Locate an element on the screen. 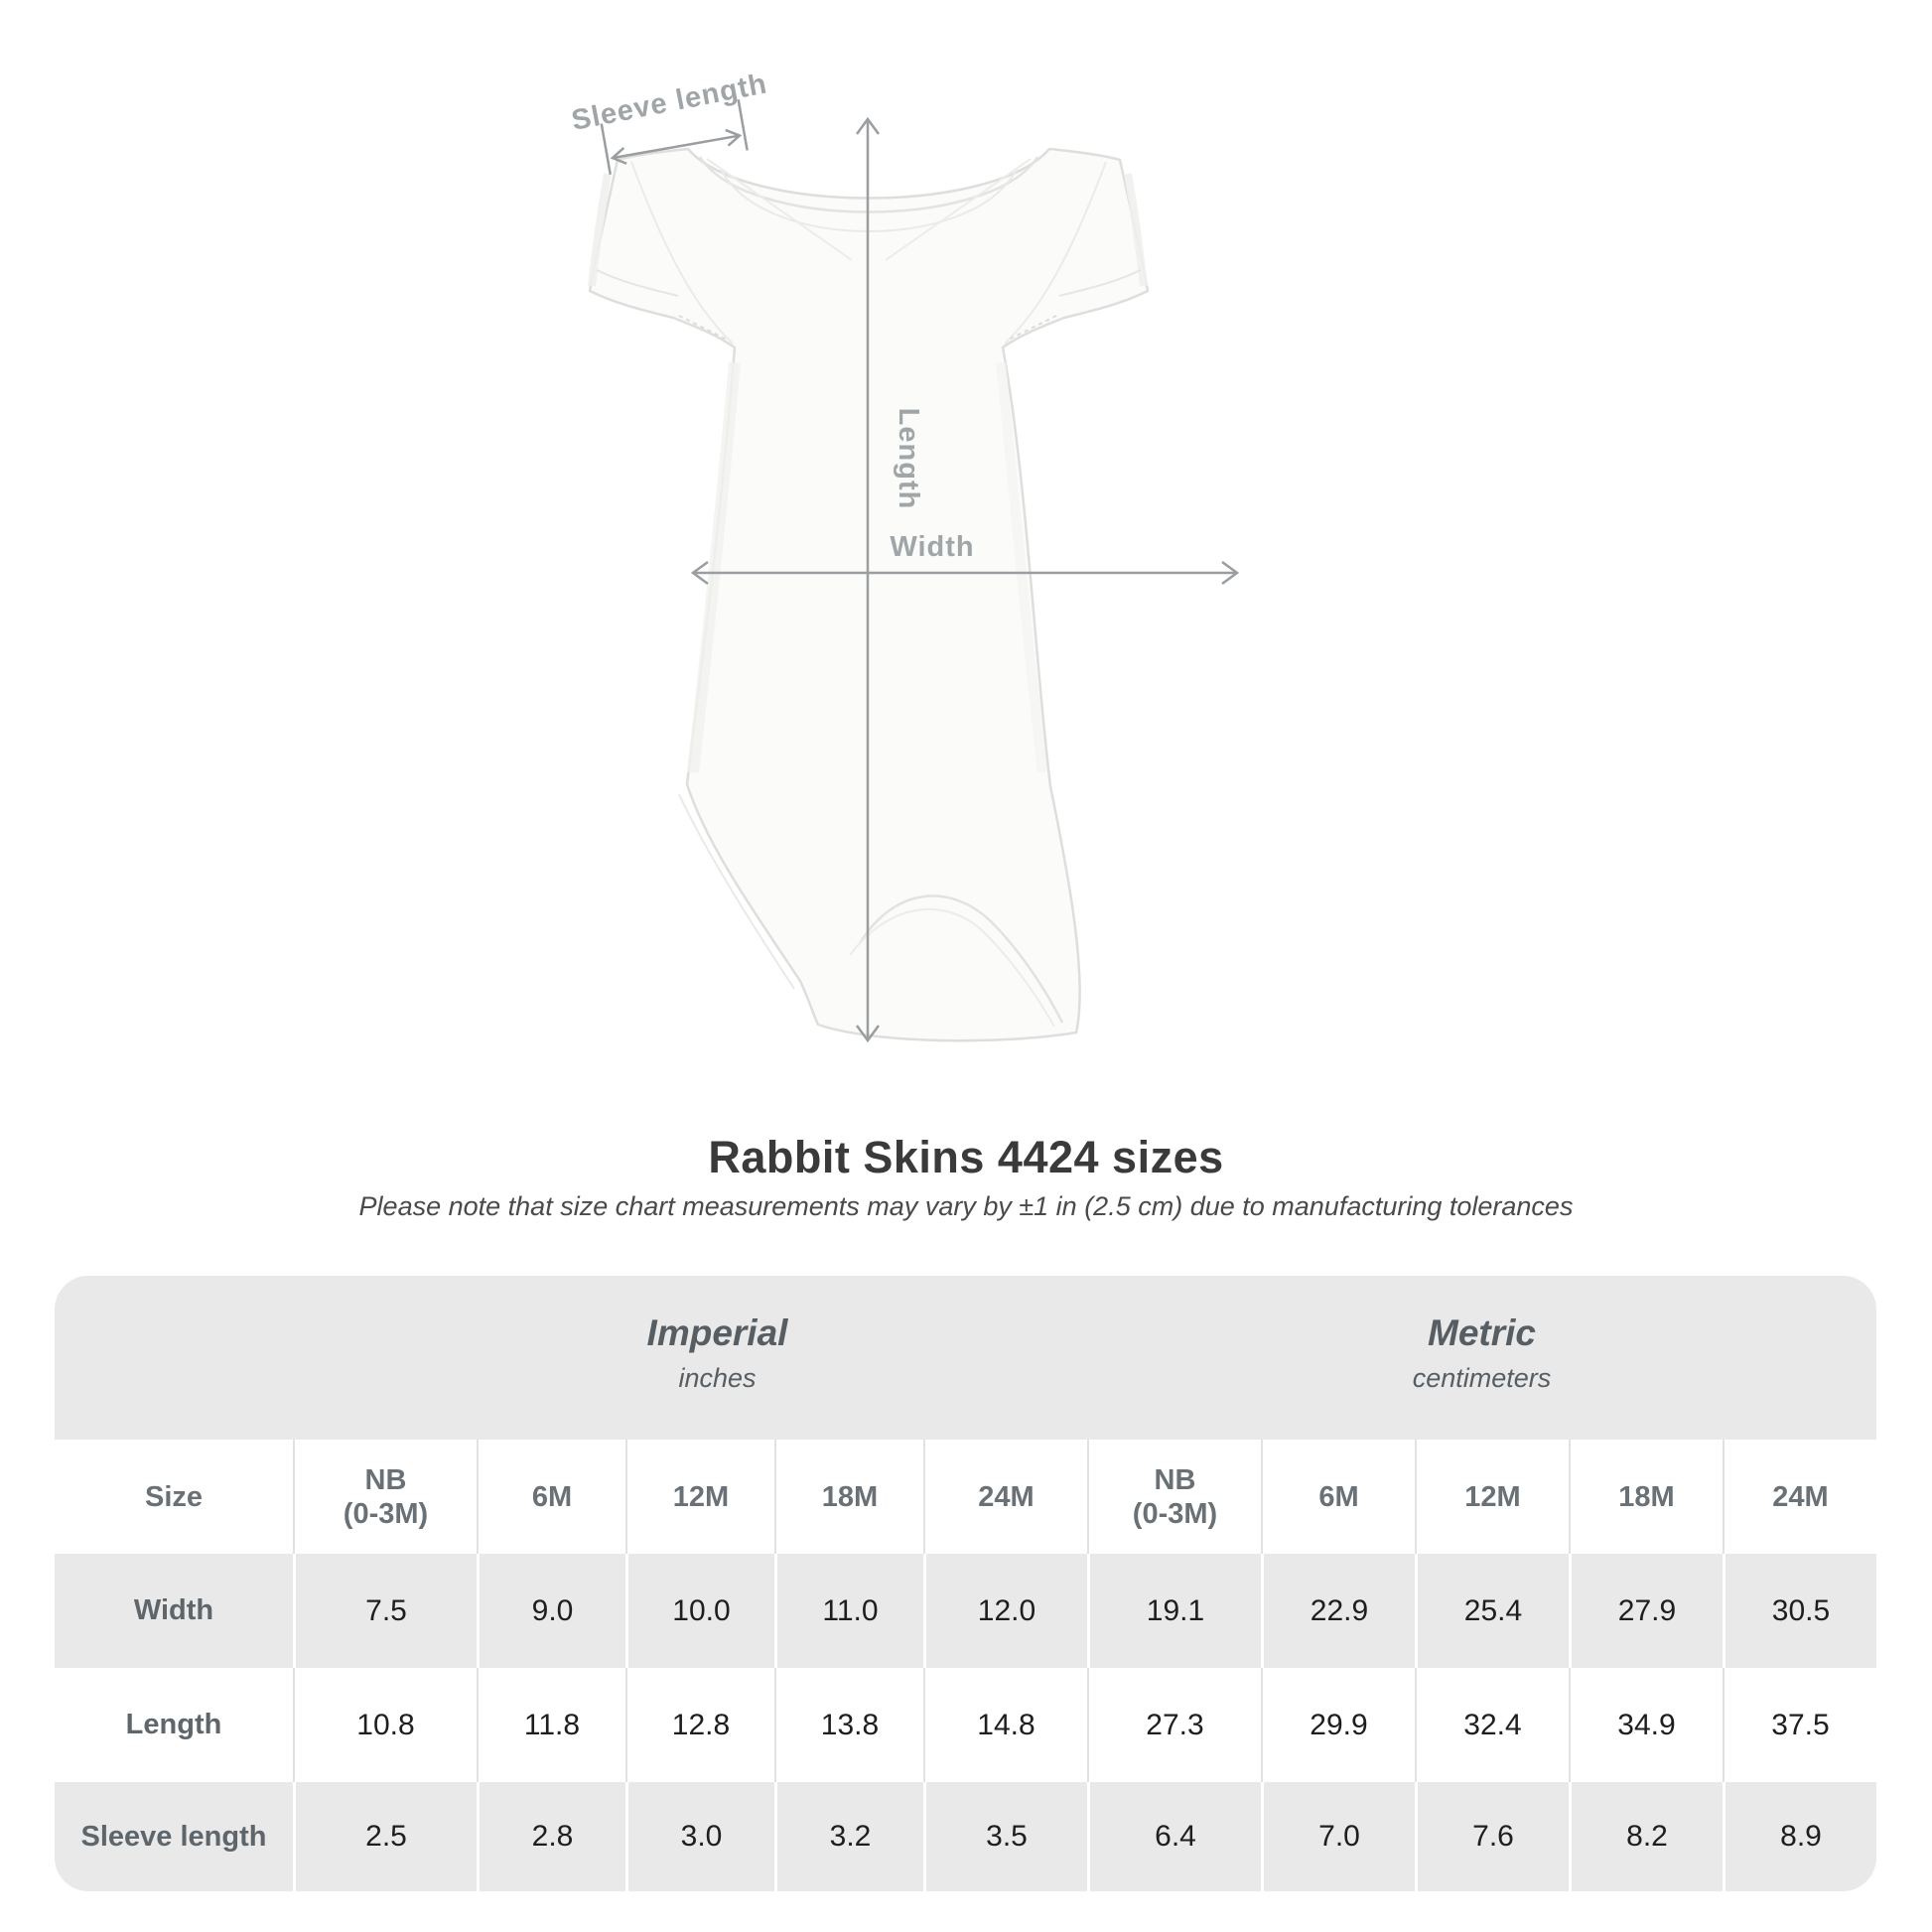  width-12m-metric: 25.4 is located at coordinates (1492, 1611).